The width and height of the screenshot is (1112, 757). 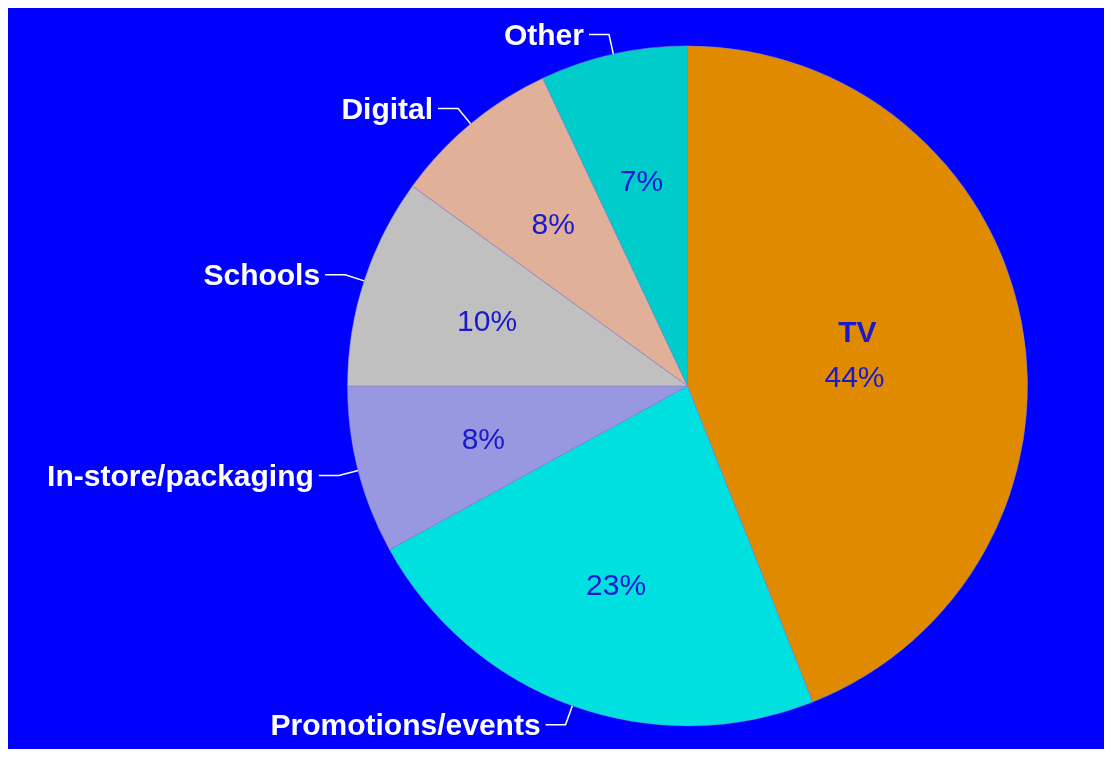 I want to click on slice-label: Promotions/events, so click(x=405, y=725).